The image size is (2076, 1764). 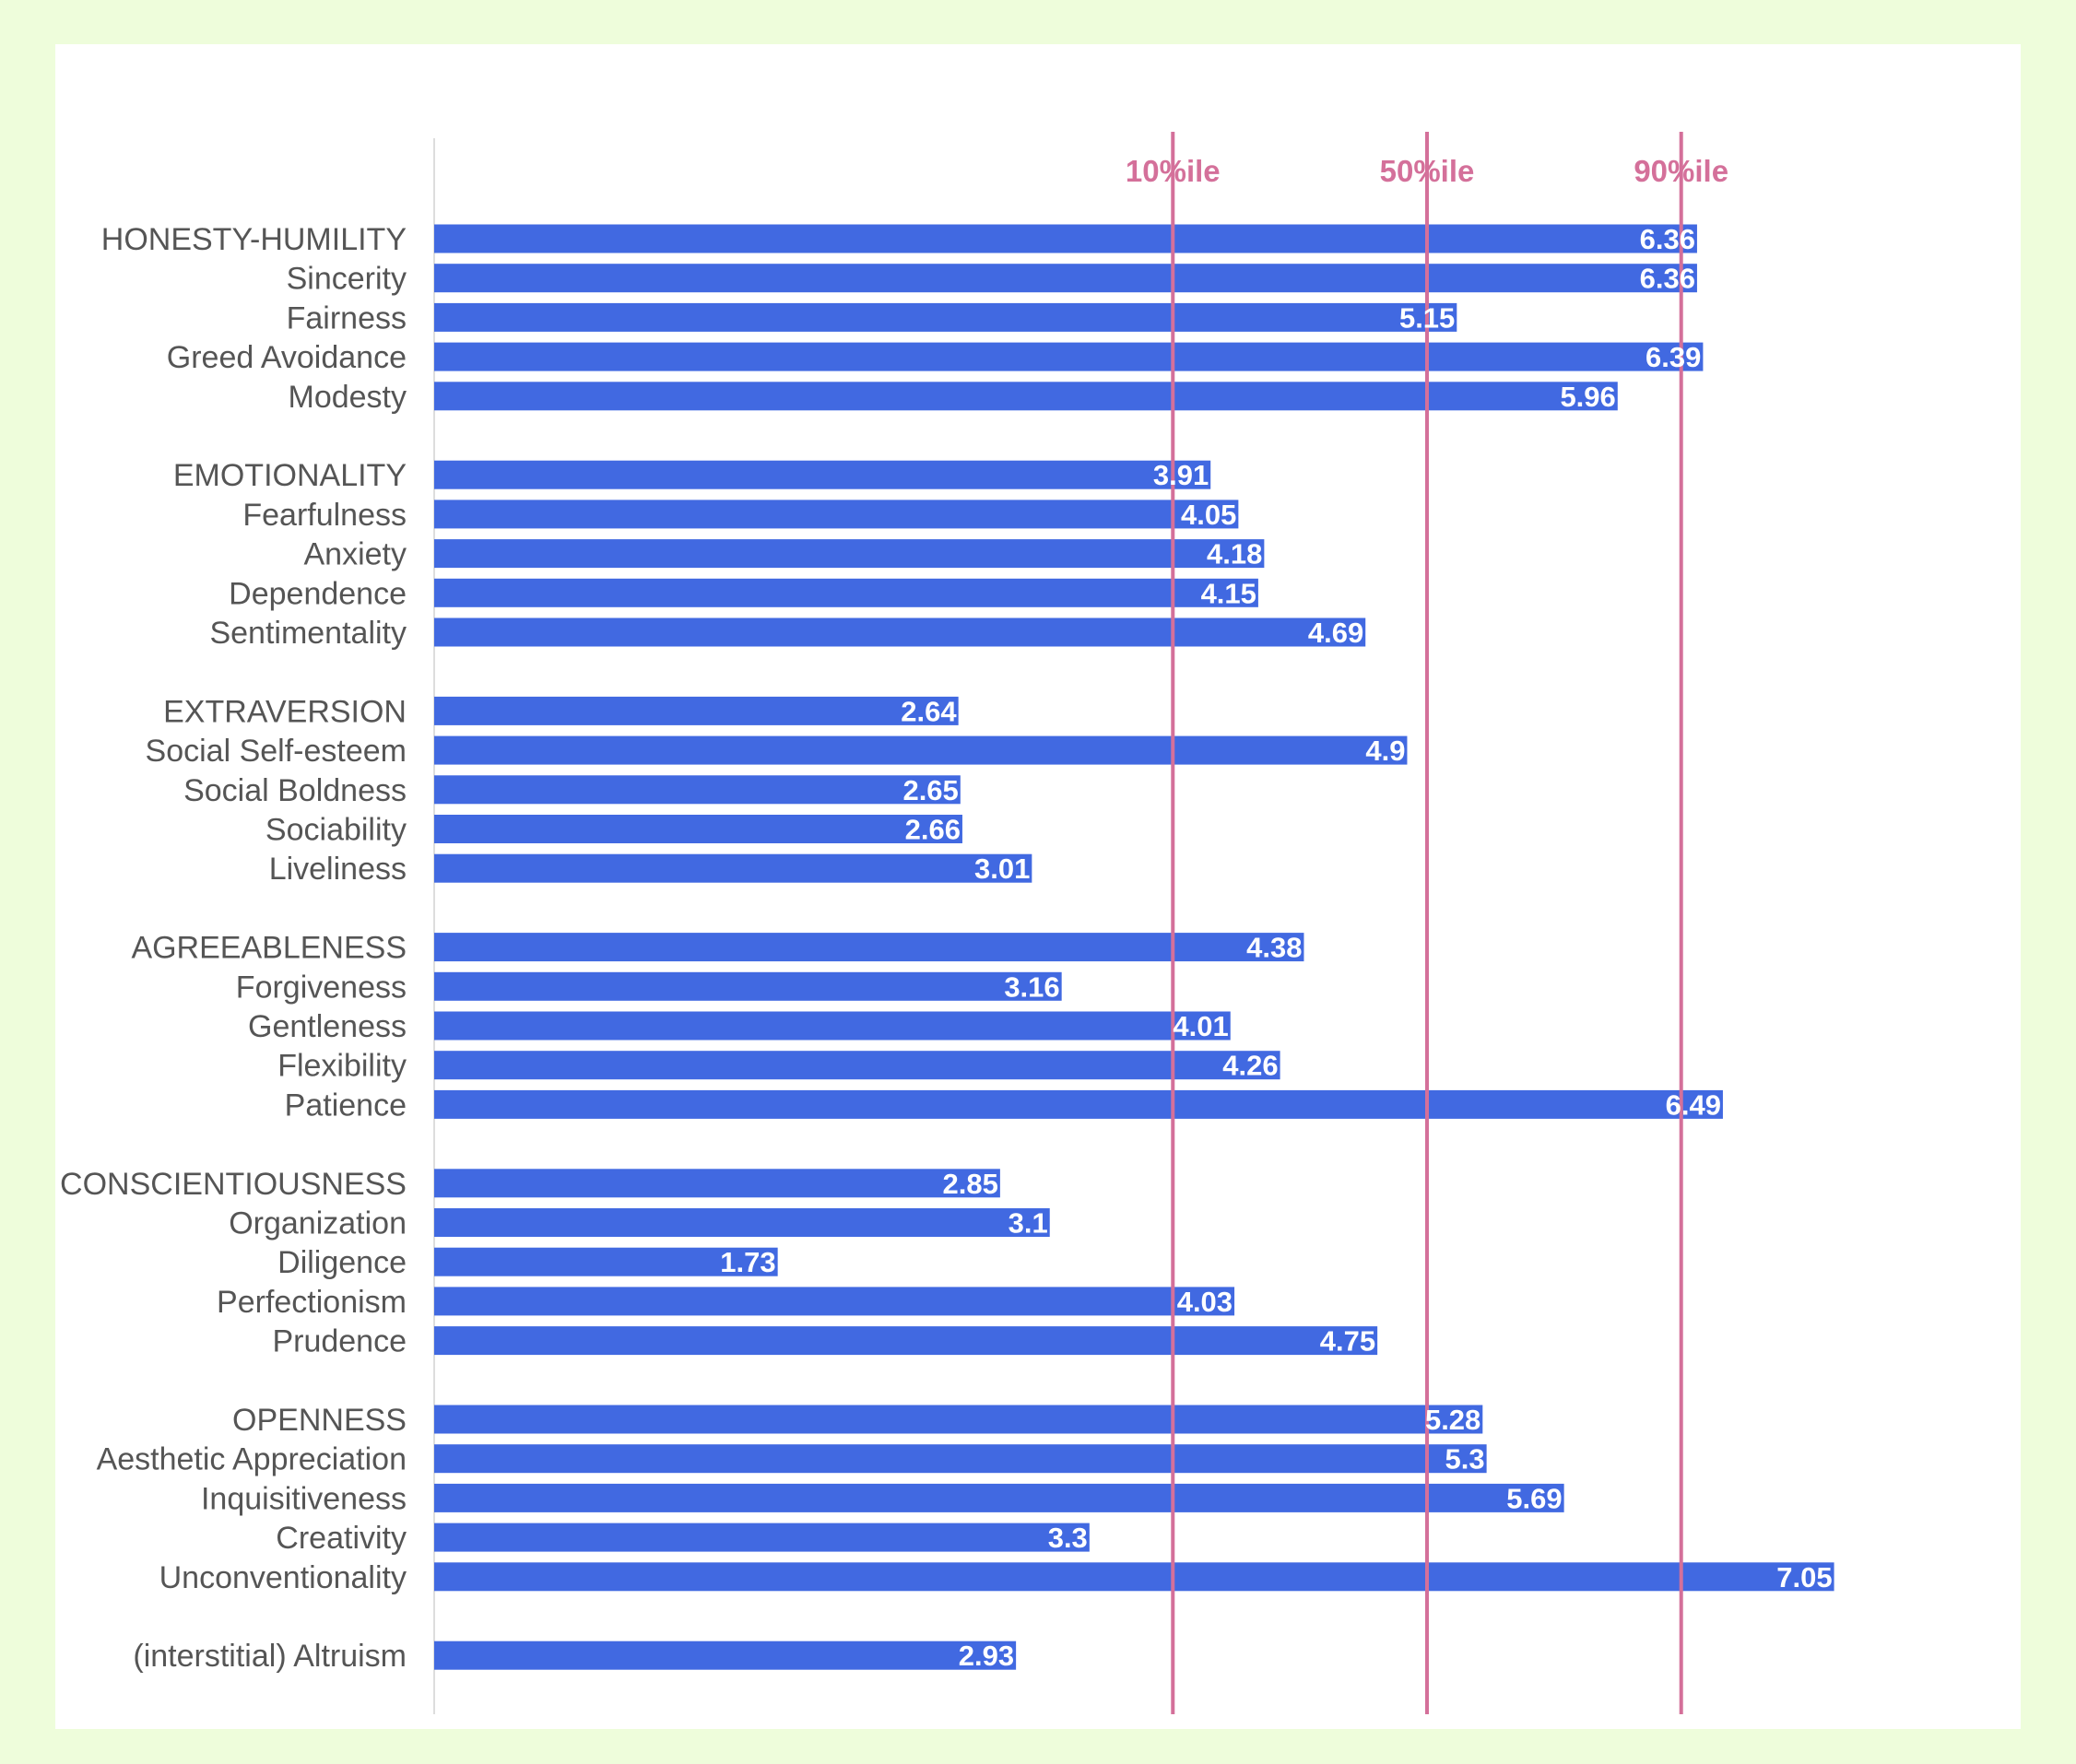 What do you see at coordinates (1229, 593) in the screenshot?
I see `value-label: 4.15` at bounding box center [1229, 593].